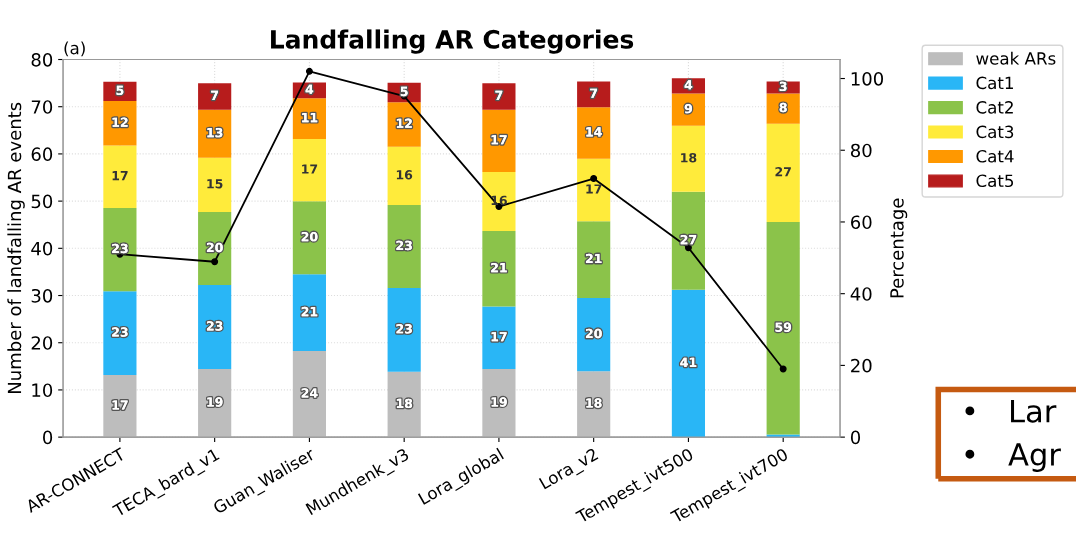 This screenshot has height=541, width=1076. Describe the element at coordinates (1011, 411) in the screenshot. I see `text: • Lar` at that location.